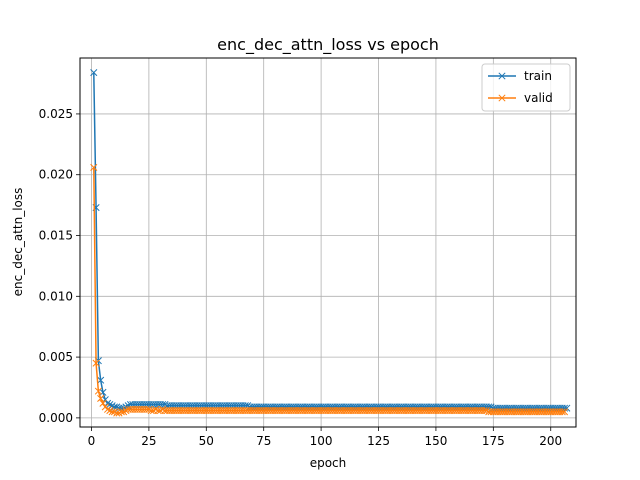  Describe the element at coordinates (148, 441) in the screenshot. I see `x-tick-label: 25` at that location.